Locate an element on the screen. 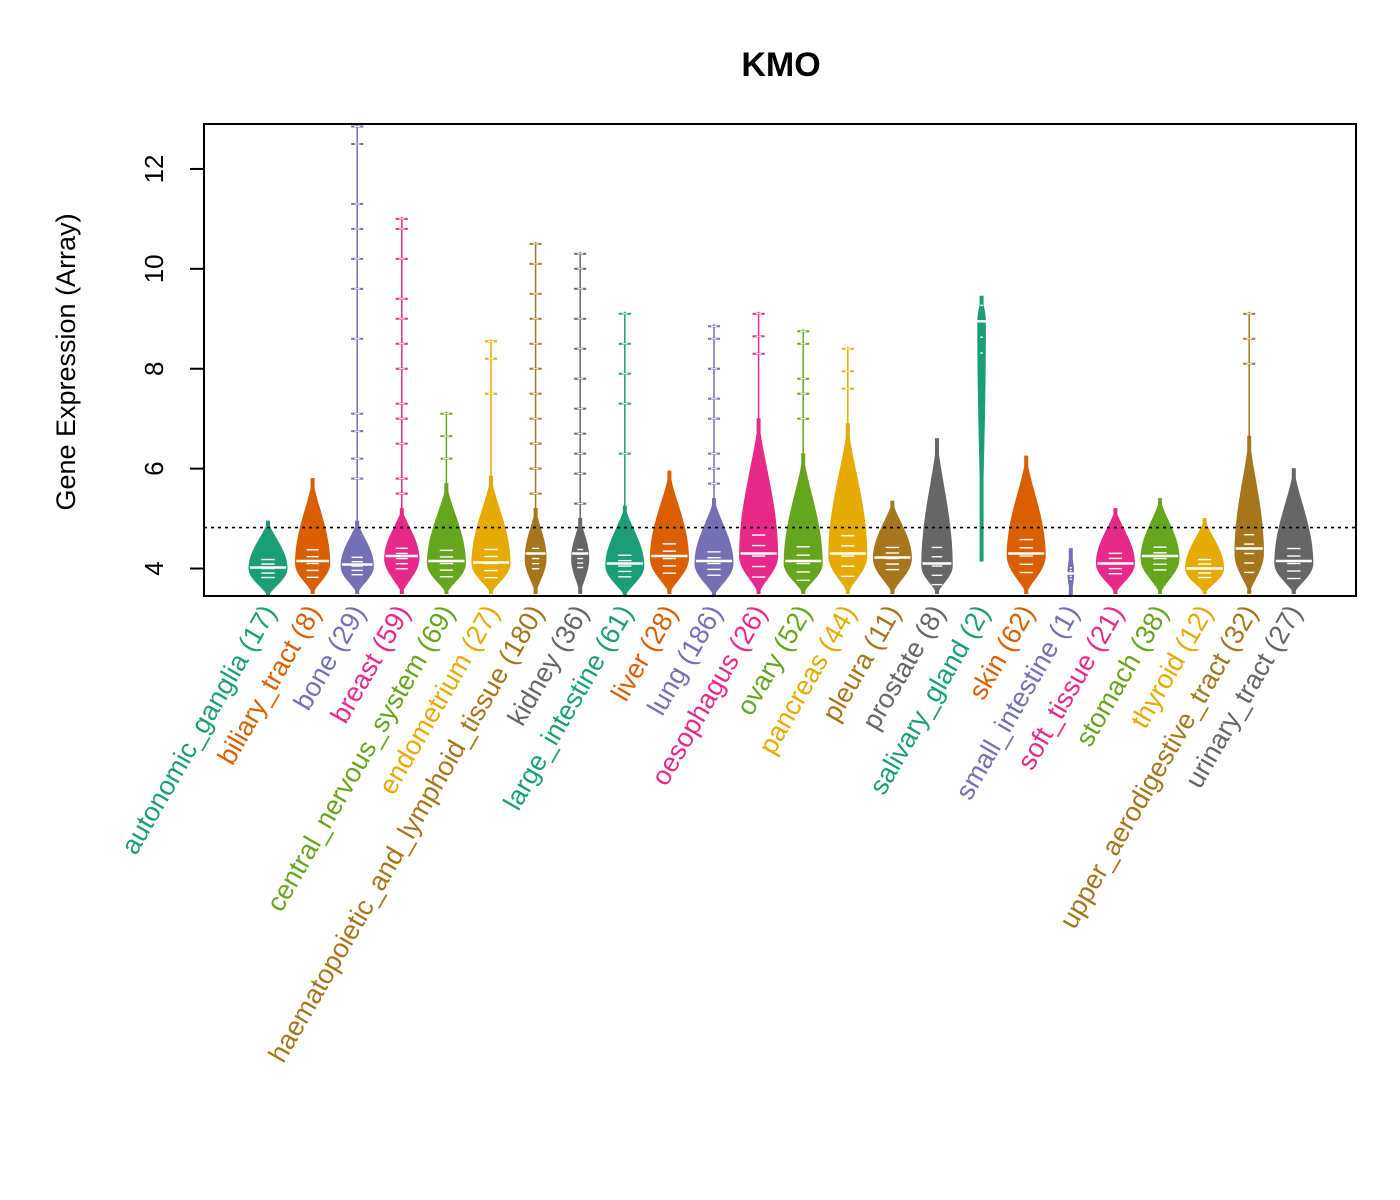 This screenshot has width=1400, height=1200. y-tick-label: 4 is located at coordinates (154, 568).